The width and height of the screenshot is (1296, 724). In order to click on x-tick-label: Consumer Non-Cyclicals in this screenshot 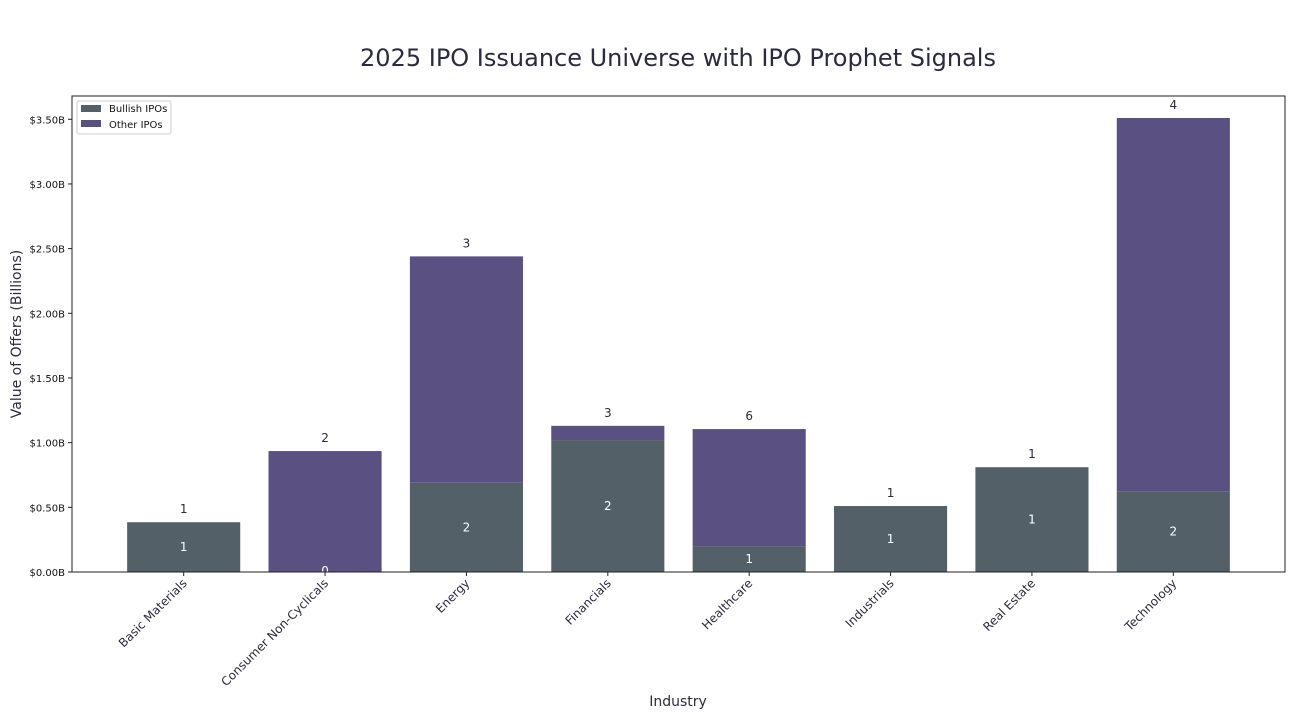, I will do `click(274, 632)`.